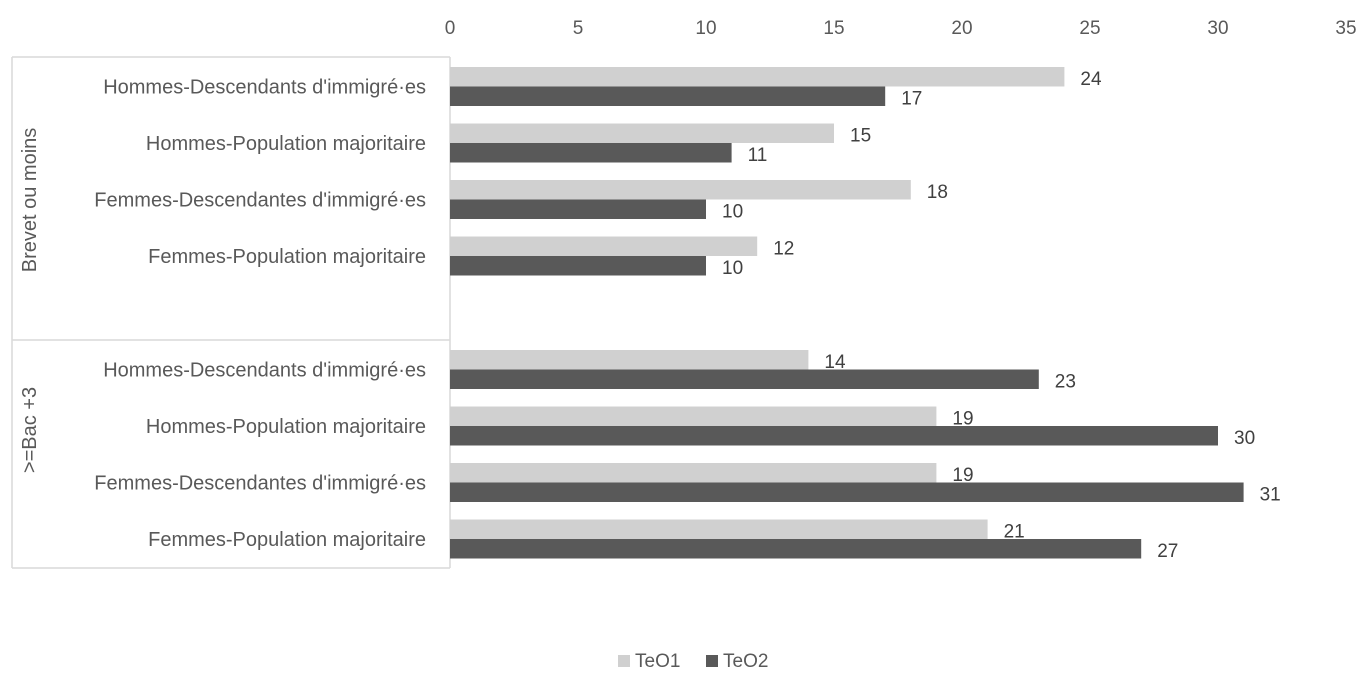 The width and height of the screenshot is (1362, 677). I want to click on data-label: 18, so click(937, 192).